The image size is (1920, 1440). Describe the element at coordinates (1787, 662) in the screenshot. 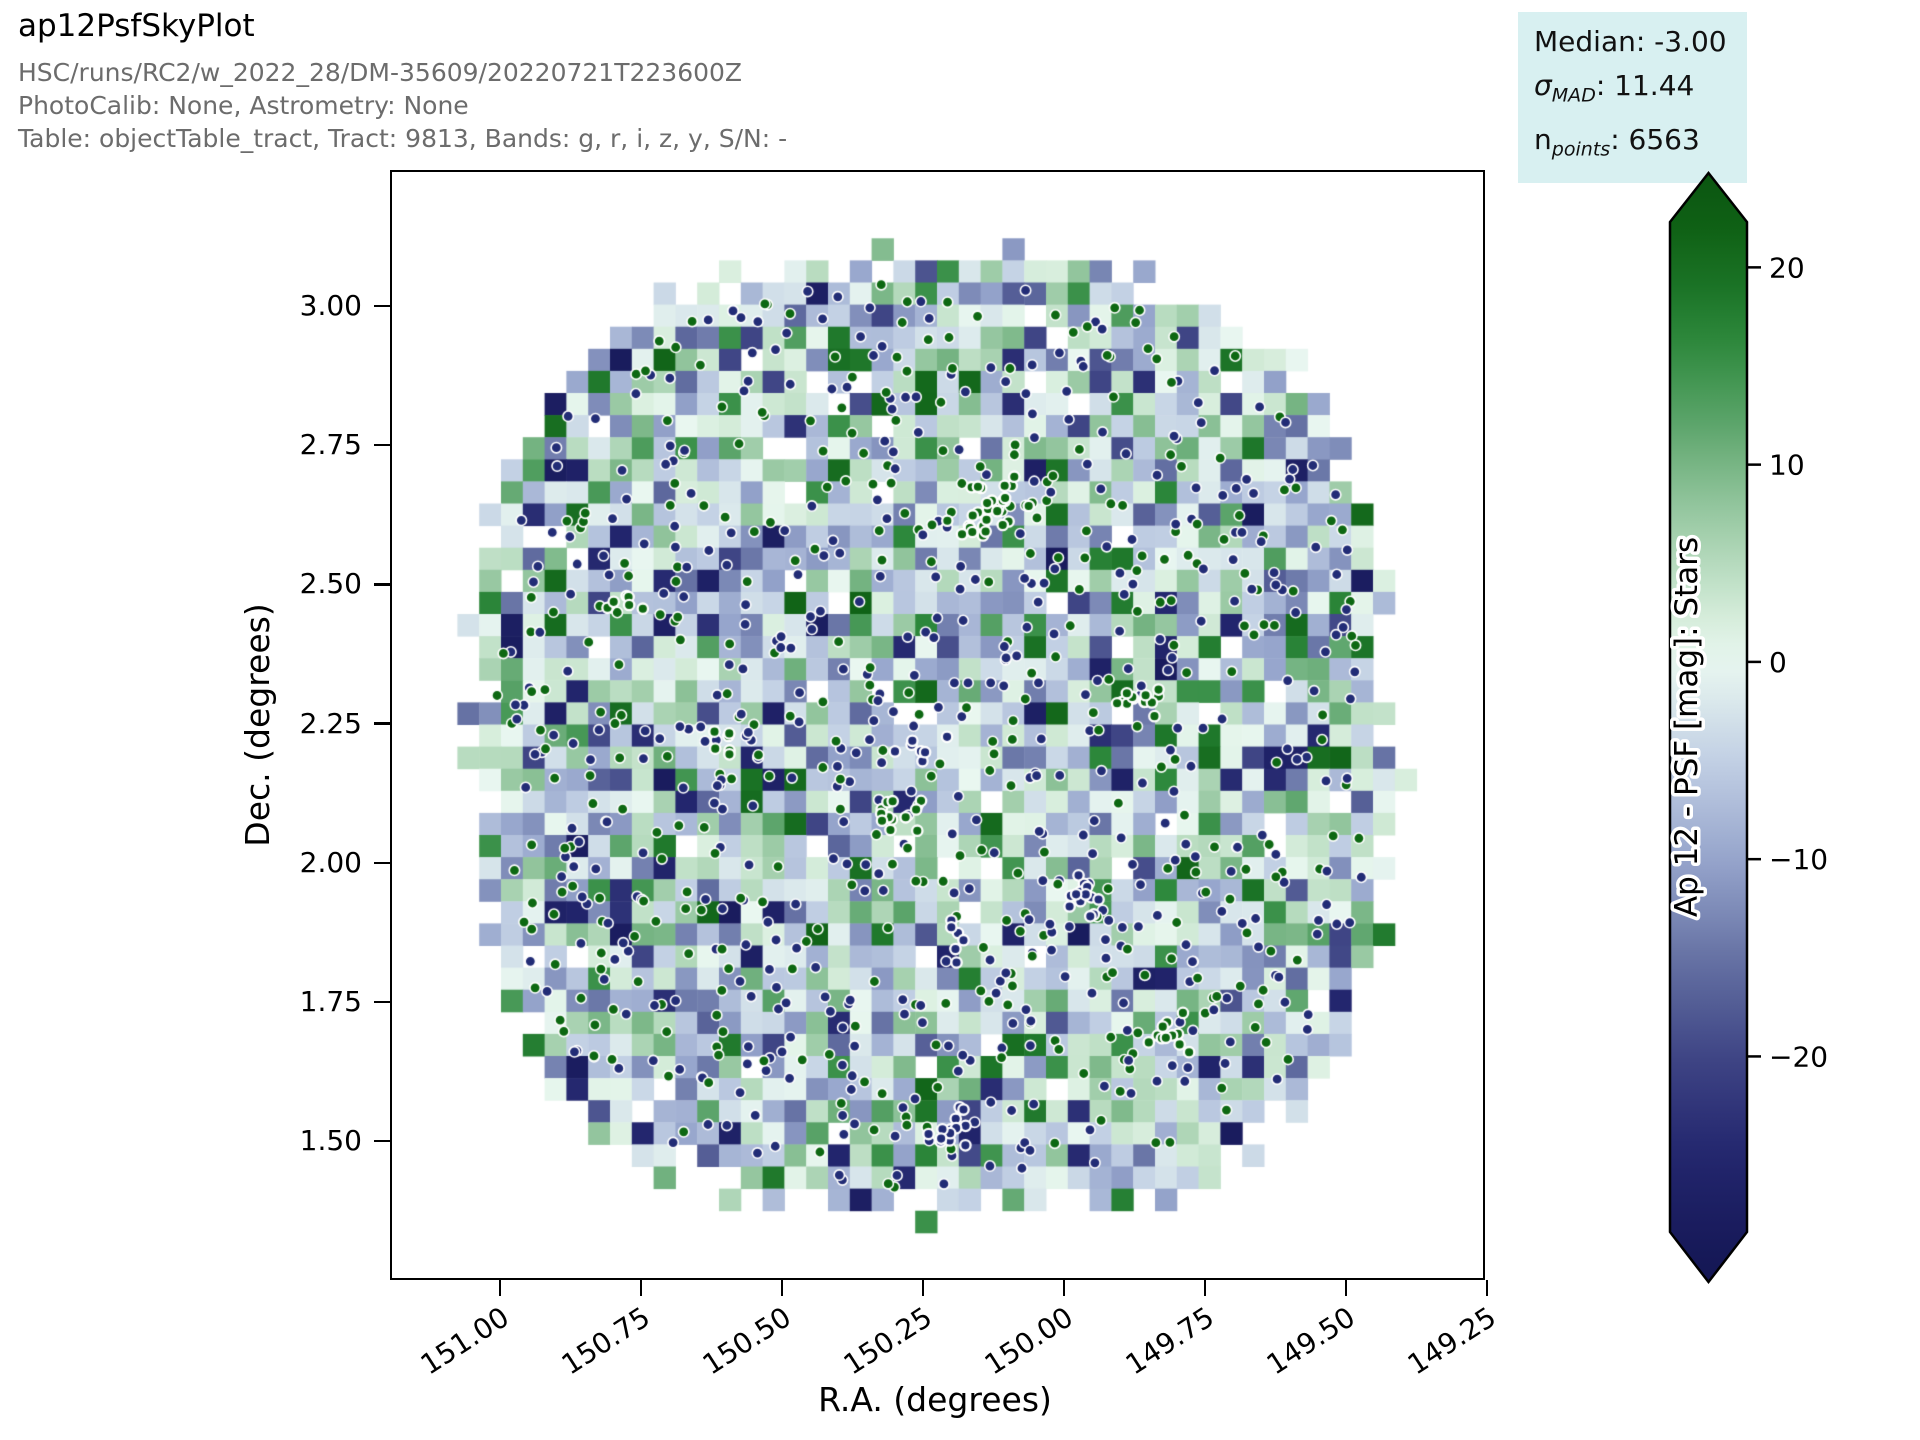

I see `colorbar-ticks: 20 10 0 −10 −20` at that location.